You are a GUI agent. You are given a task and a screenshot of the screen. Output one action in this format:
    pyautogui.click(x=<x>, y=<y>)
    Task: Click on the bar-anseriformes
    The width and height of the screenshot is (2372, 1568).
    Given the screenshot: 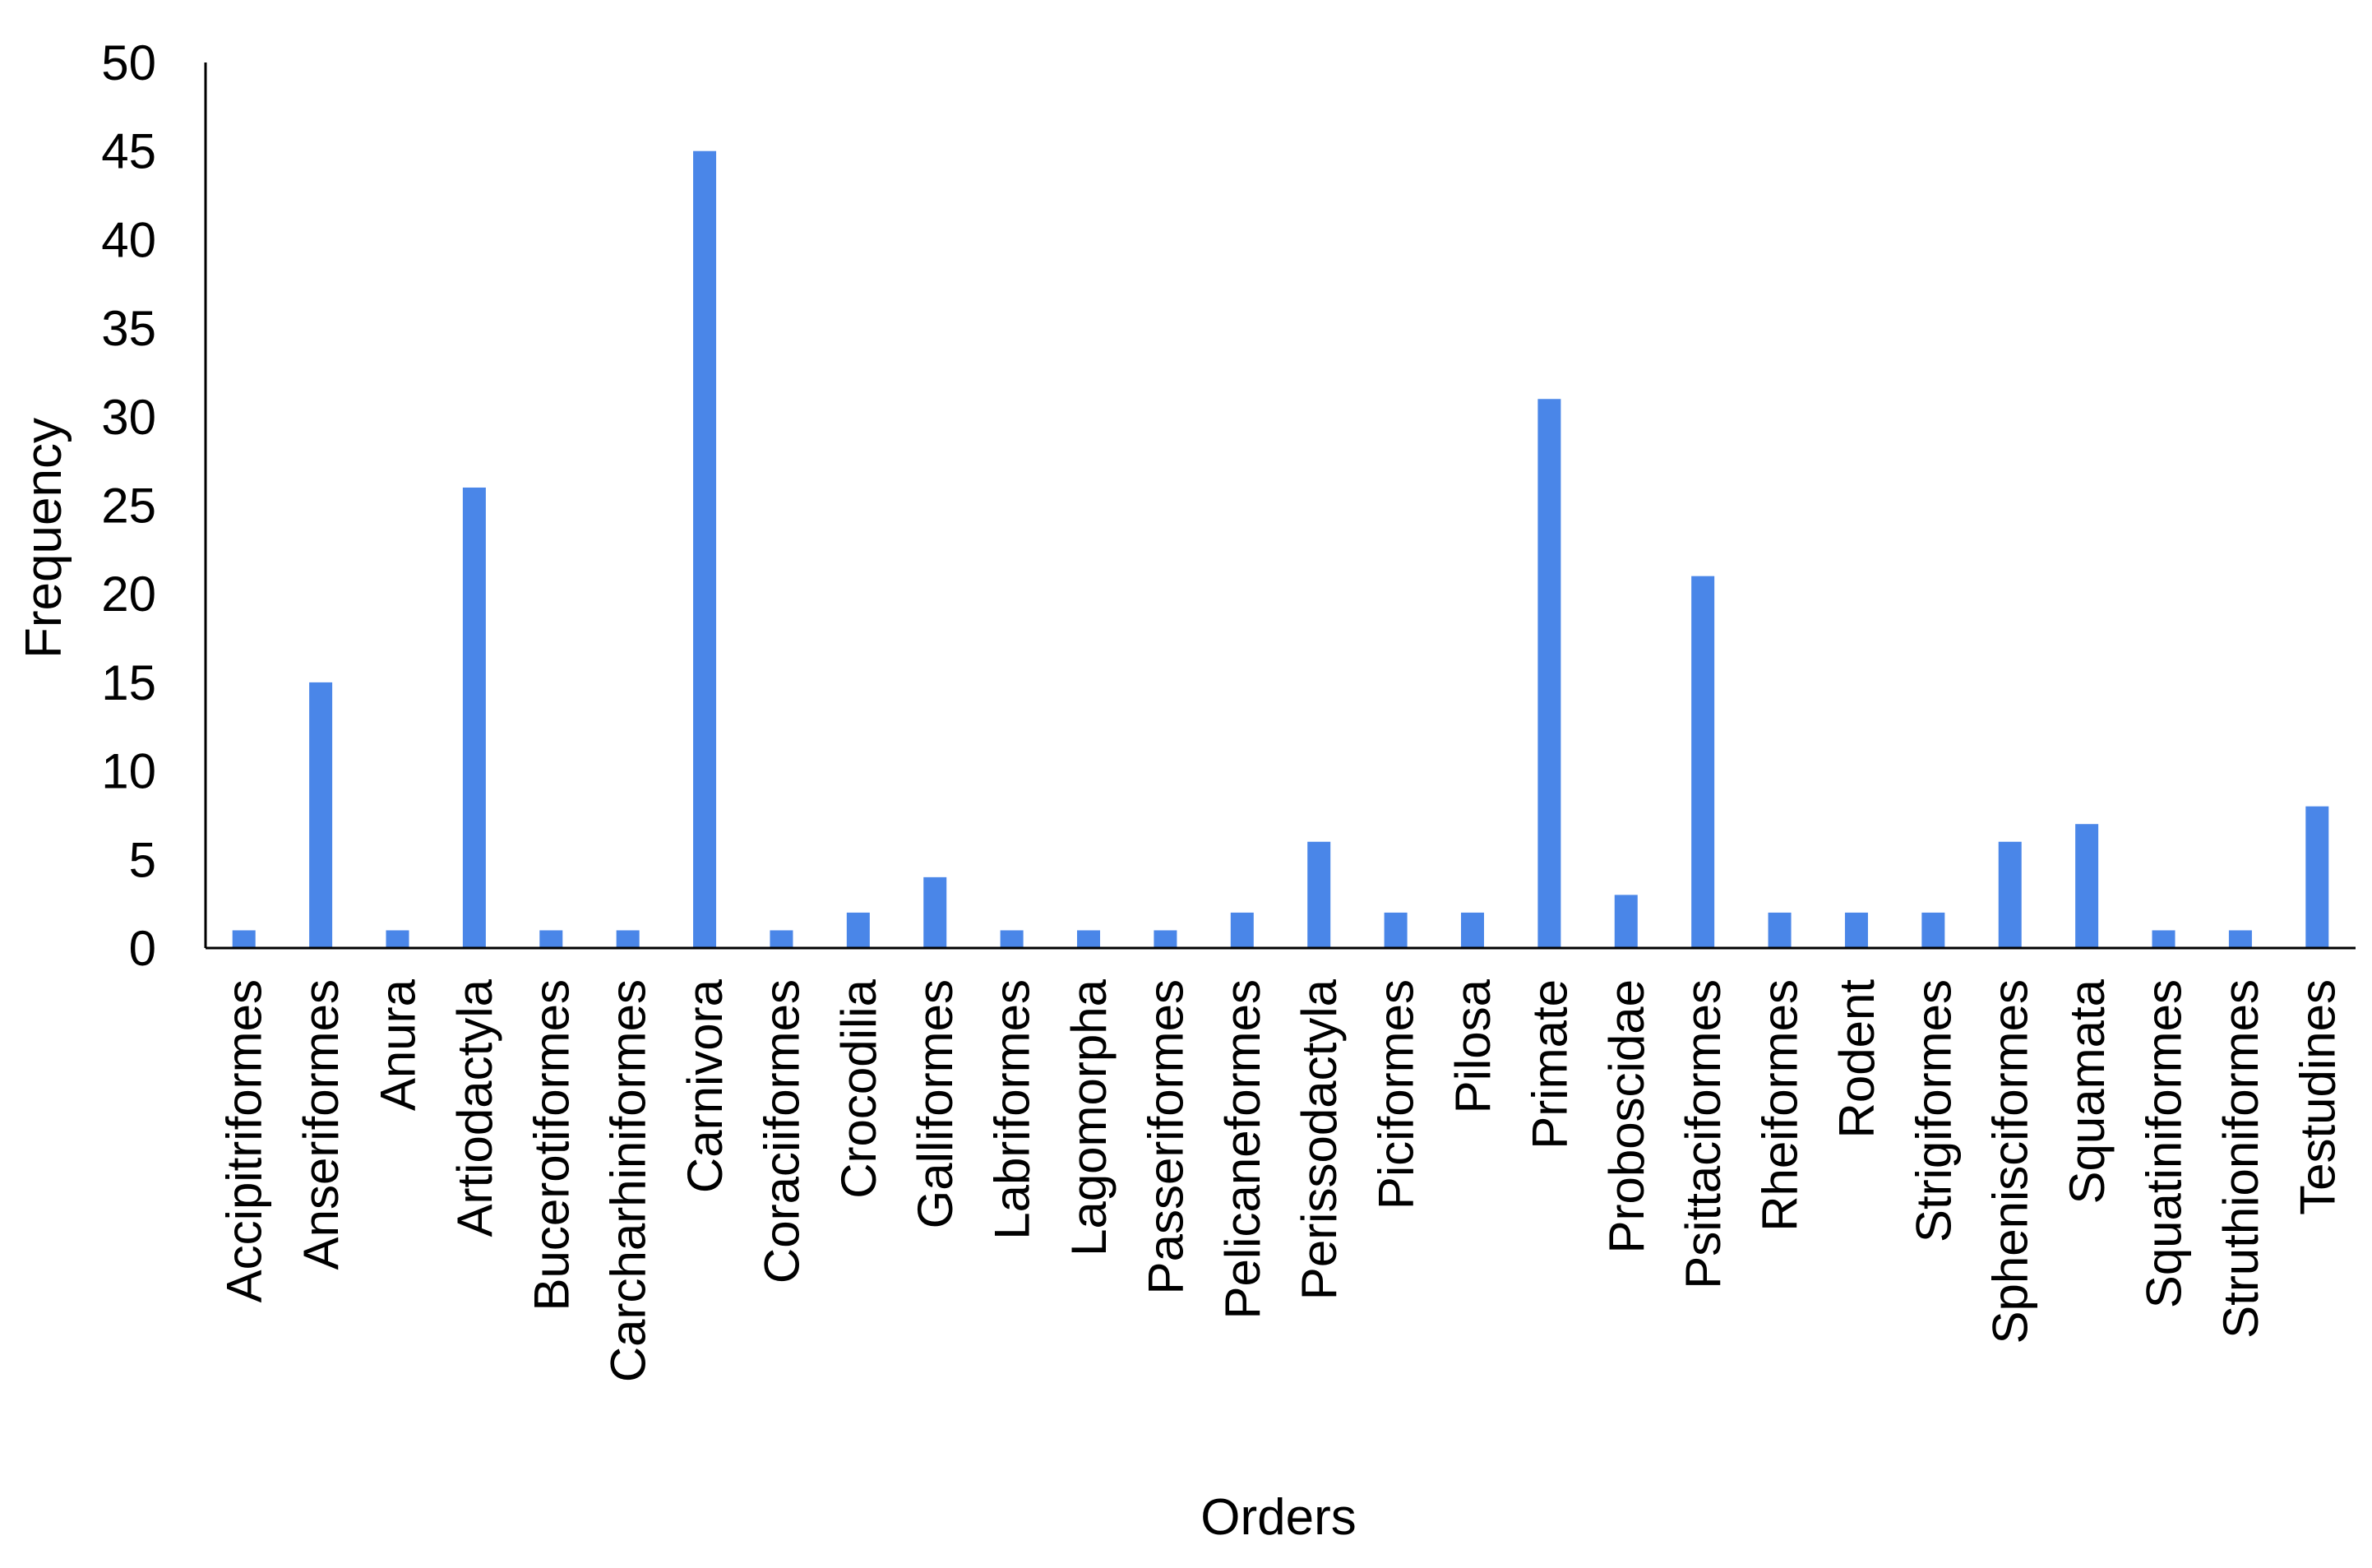 What is the action you would take?
    pyautogui.click(x=321, y=815)
    